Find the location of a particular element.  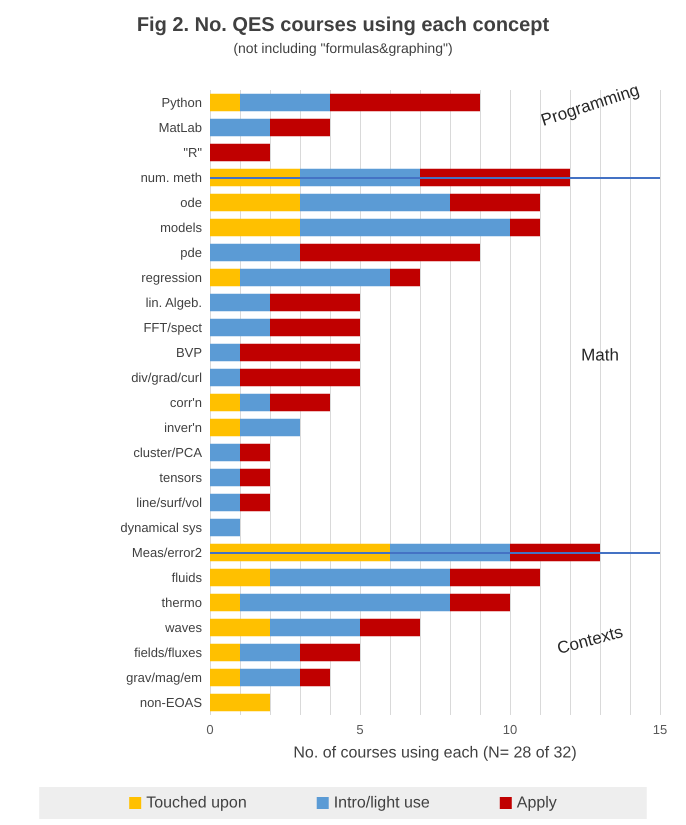

legend-label: Touched upon is located at coordinates (196, 803).